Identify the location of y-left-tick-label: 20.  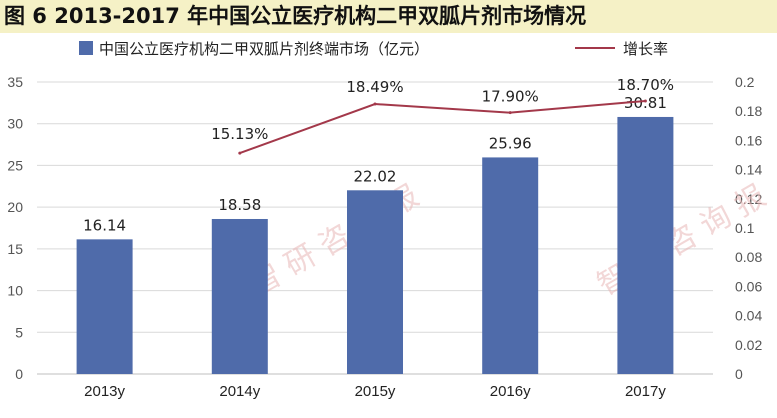
(15, 207).